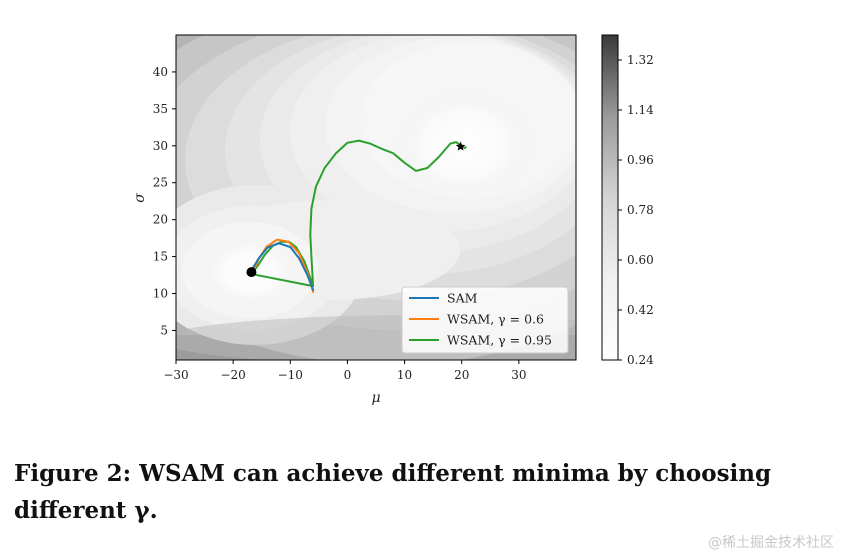  I want to click on colorbar-tick-label: 0.24, so click(640, 360).